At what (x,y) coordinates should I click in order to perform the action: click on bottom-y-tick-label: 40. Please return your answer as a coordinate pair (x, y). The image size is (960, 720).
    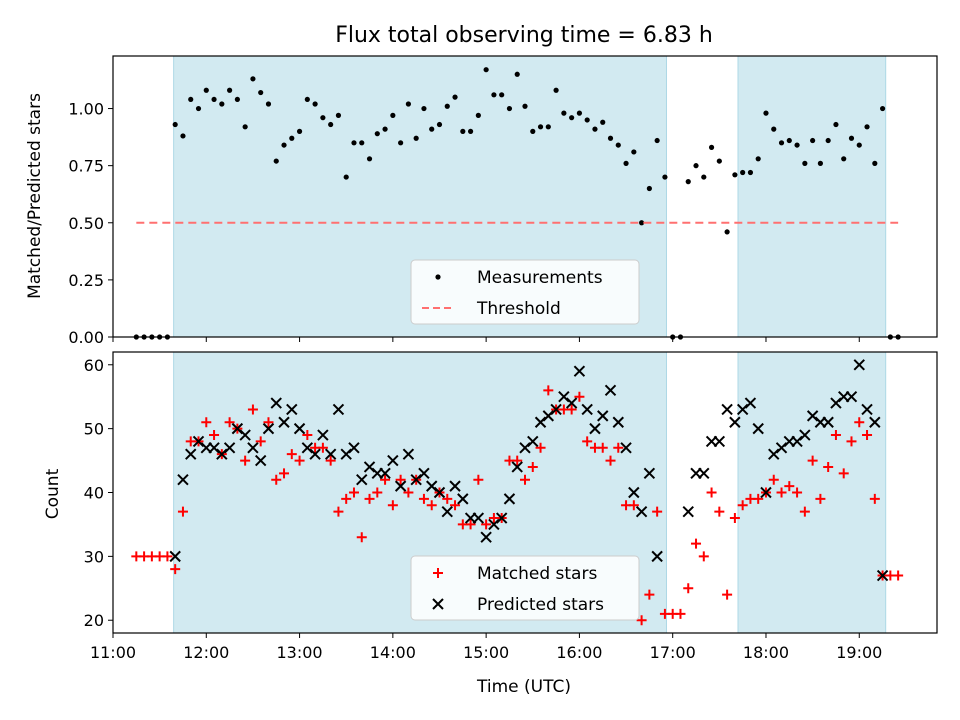
    Looking at the image, I should click on (94, 493).